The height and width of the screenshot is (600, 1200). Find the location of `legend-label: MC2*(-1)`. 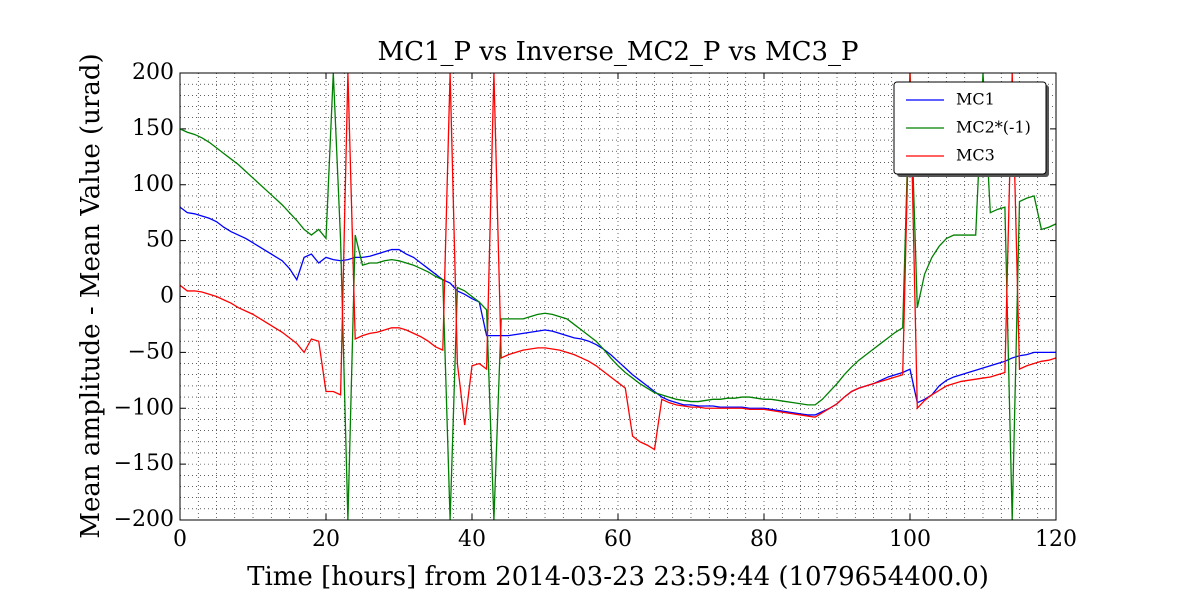

legend-label: MC2*(-1) is located at coordinates (993, 127).